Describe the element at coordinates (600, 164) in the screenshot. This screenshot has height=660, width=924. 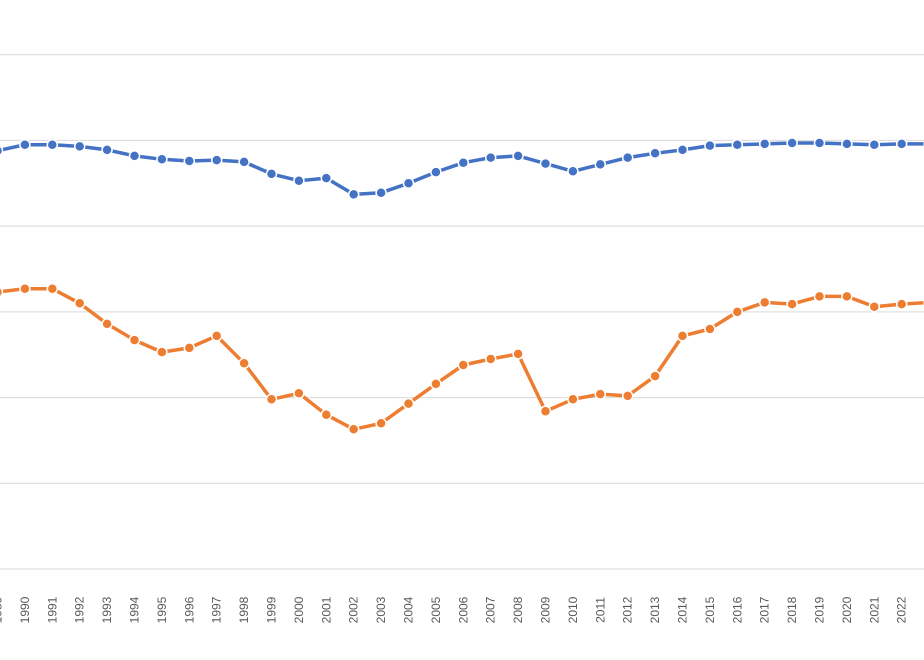
I see `data-point-1-2011` at that location.